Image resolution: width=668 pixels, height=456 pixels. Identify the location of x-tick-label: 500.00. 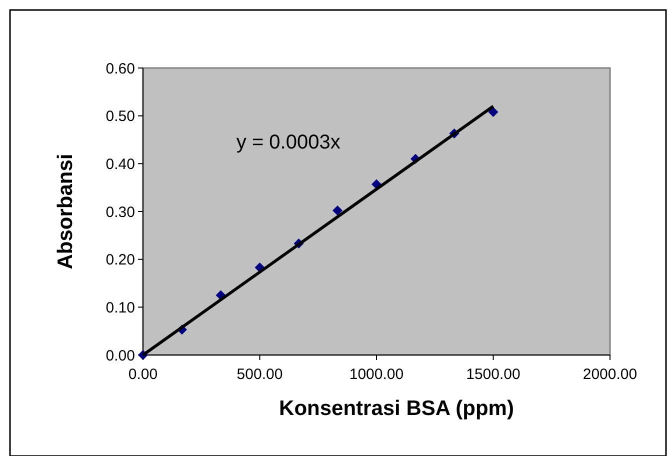
(259, 374).